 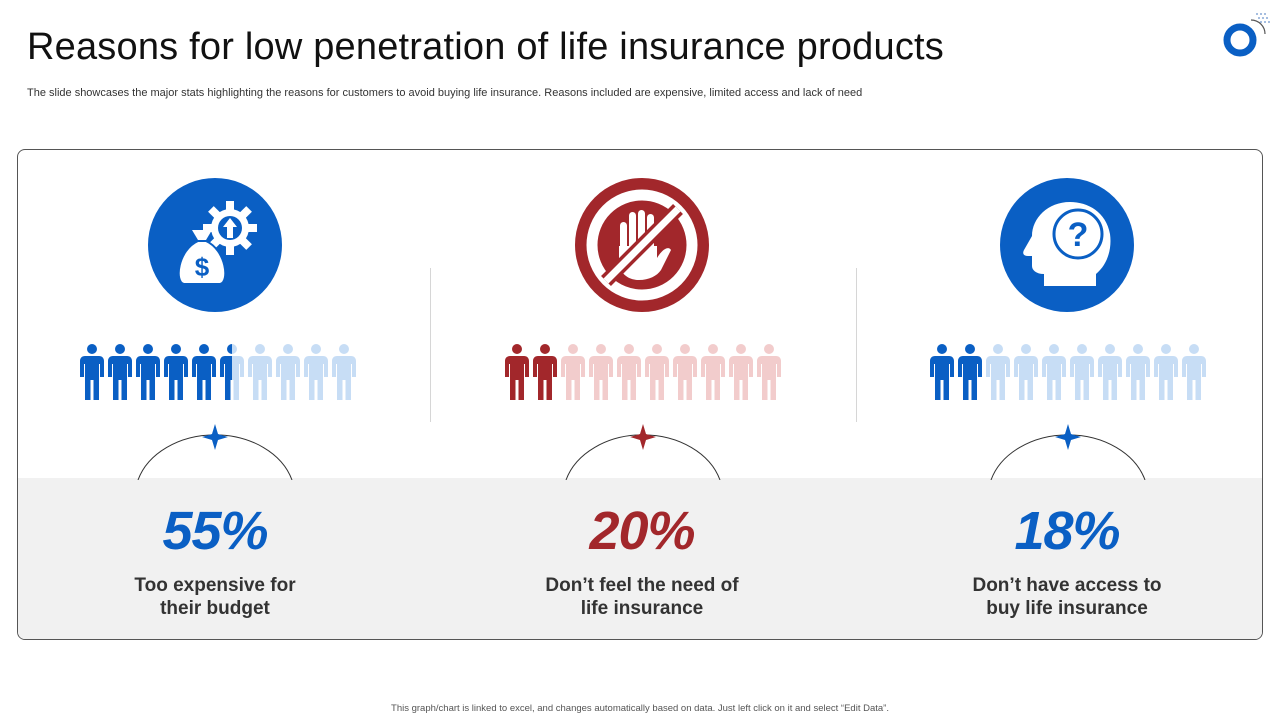 I want to click on percent-value: 55%, so click(x=215, y=531).